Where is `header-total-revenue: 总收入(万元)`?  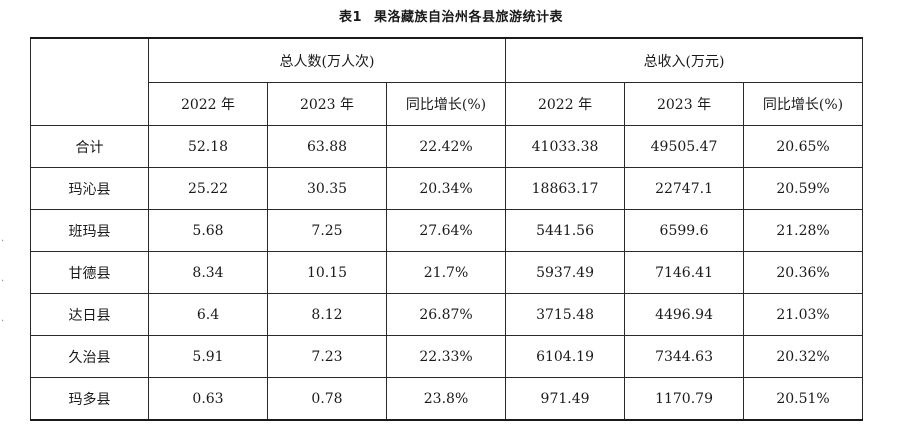 header-total-revenue: 总收入(万元) is located at coordinates (684, 60).